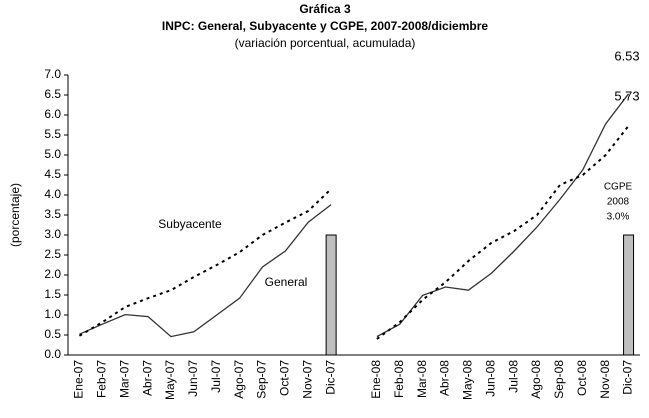 The image size is (649, 418). Describe the element at coordinates (399, 379) in the screenshot. I see `x-tick-label: Feb-08` at that location.